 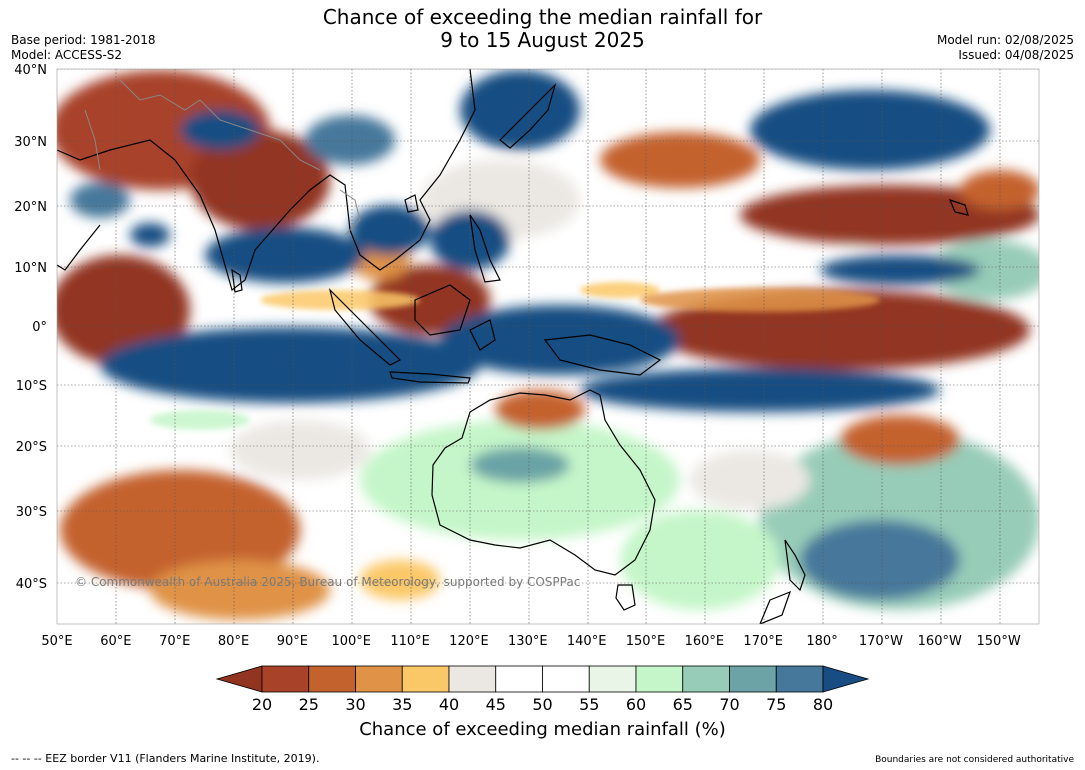 What do you see at coordinates (542, 40) in the screenshot?
I see `map-title-line-2: 9 to 15 August 2025` at bounding box center [542, 40].